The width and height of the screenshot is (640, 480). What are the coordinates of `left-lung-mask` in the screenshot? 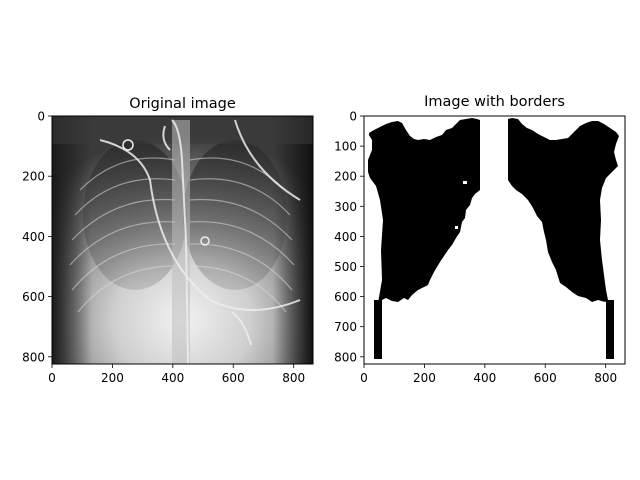 It's located at (424, 210).